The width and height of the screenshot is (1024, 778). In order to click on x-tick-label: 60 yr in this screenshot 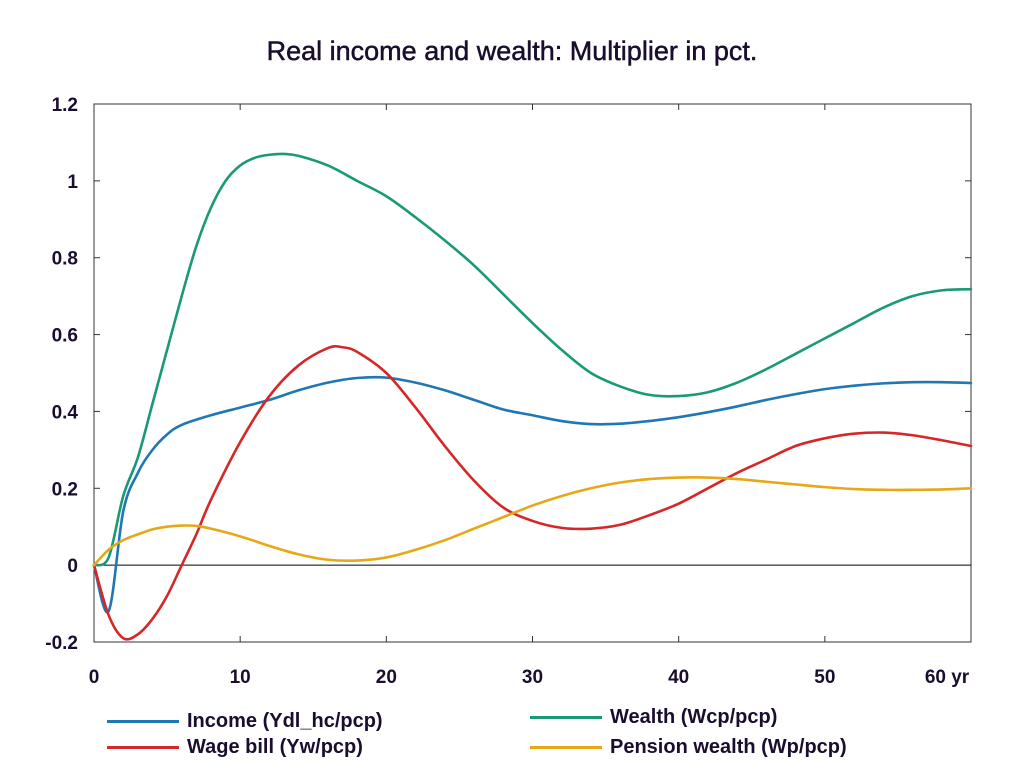, I will do `click(947, 677)`.